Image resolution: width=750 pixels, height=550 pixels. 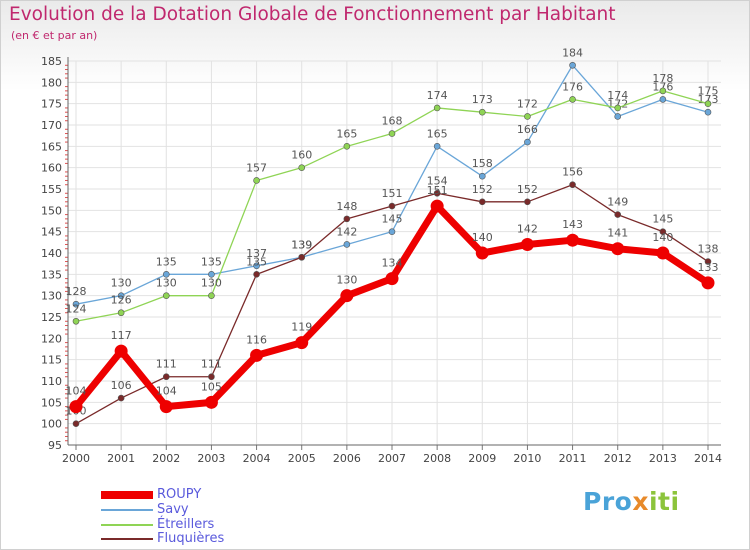 What do you see at coordinates (181, 494) in the screenshot?
I see `legend-item-roupy: ROUPY` at bounding box center [181, 494].